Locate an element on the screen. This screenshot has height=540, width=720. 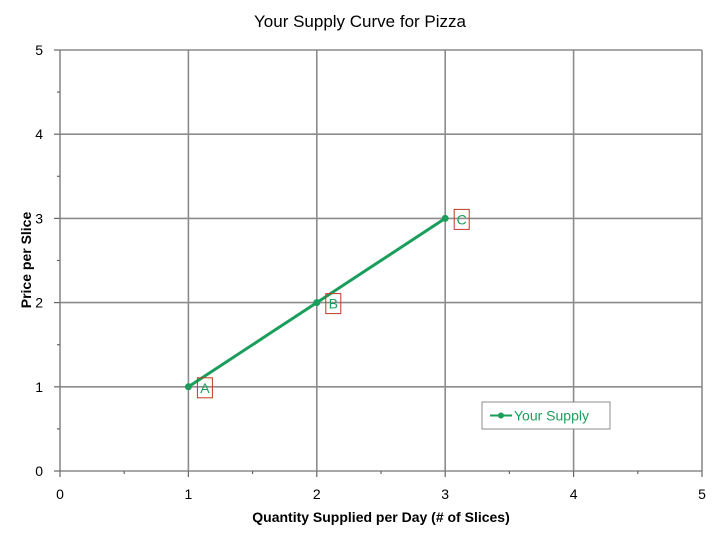
point-label-a: A is located at coordinates (205, 388).